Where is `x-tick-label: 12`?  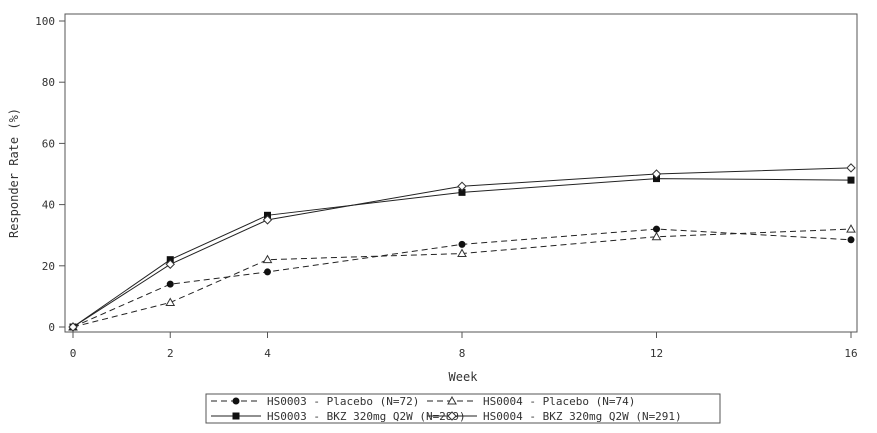 x-tick-label: 12 is located at coordinates (656, 353).